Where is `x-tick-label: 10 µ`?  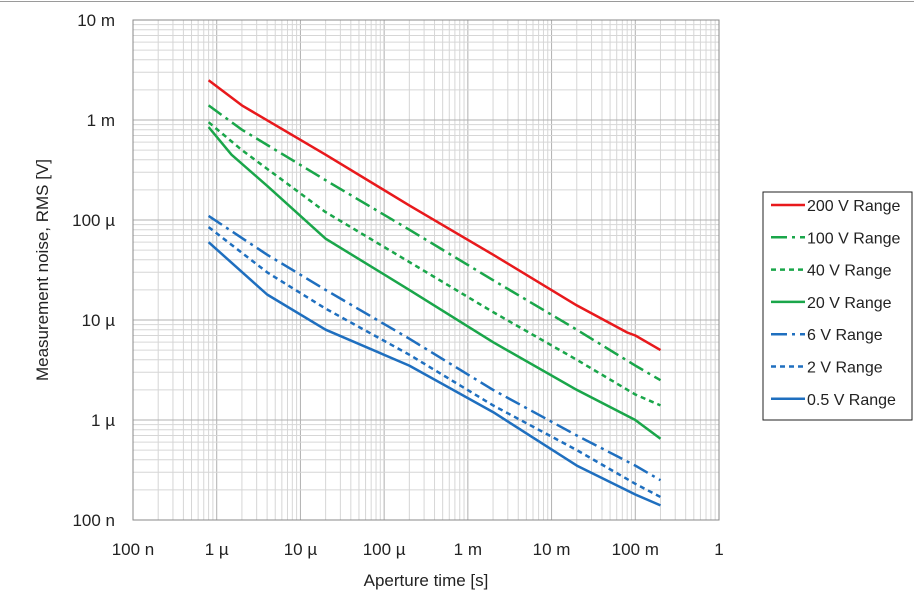
x-tick-label: 10 µ is located at coordinates (301, 549).